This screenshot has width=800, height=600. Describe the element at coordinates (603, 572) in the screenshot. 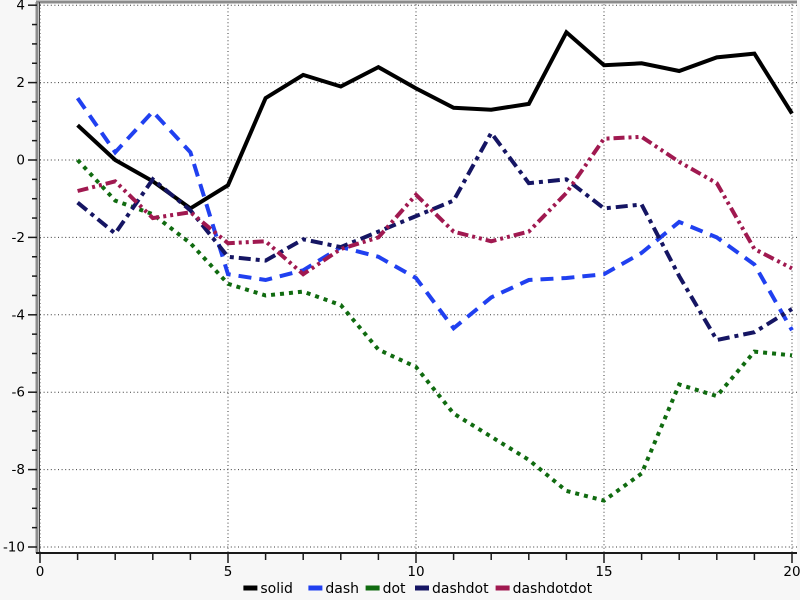

I see `x-tick-label: 15` at that location.